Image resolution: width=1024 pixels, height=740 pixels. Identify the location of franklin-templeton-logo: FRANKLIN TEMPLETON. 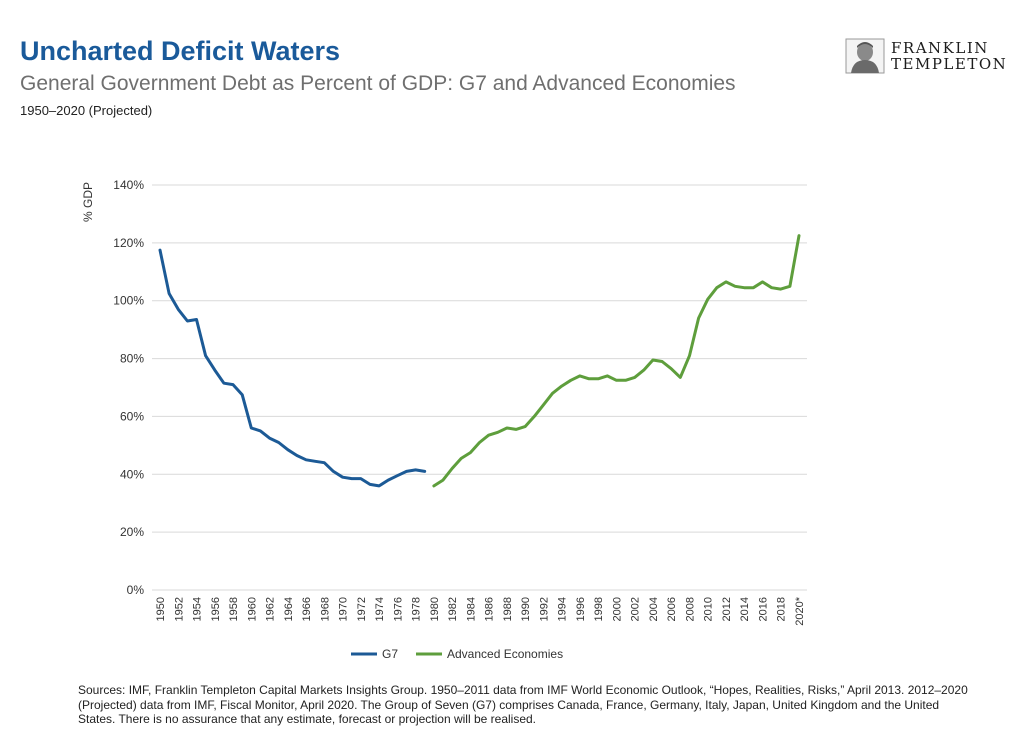
(930, 56).